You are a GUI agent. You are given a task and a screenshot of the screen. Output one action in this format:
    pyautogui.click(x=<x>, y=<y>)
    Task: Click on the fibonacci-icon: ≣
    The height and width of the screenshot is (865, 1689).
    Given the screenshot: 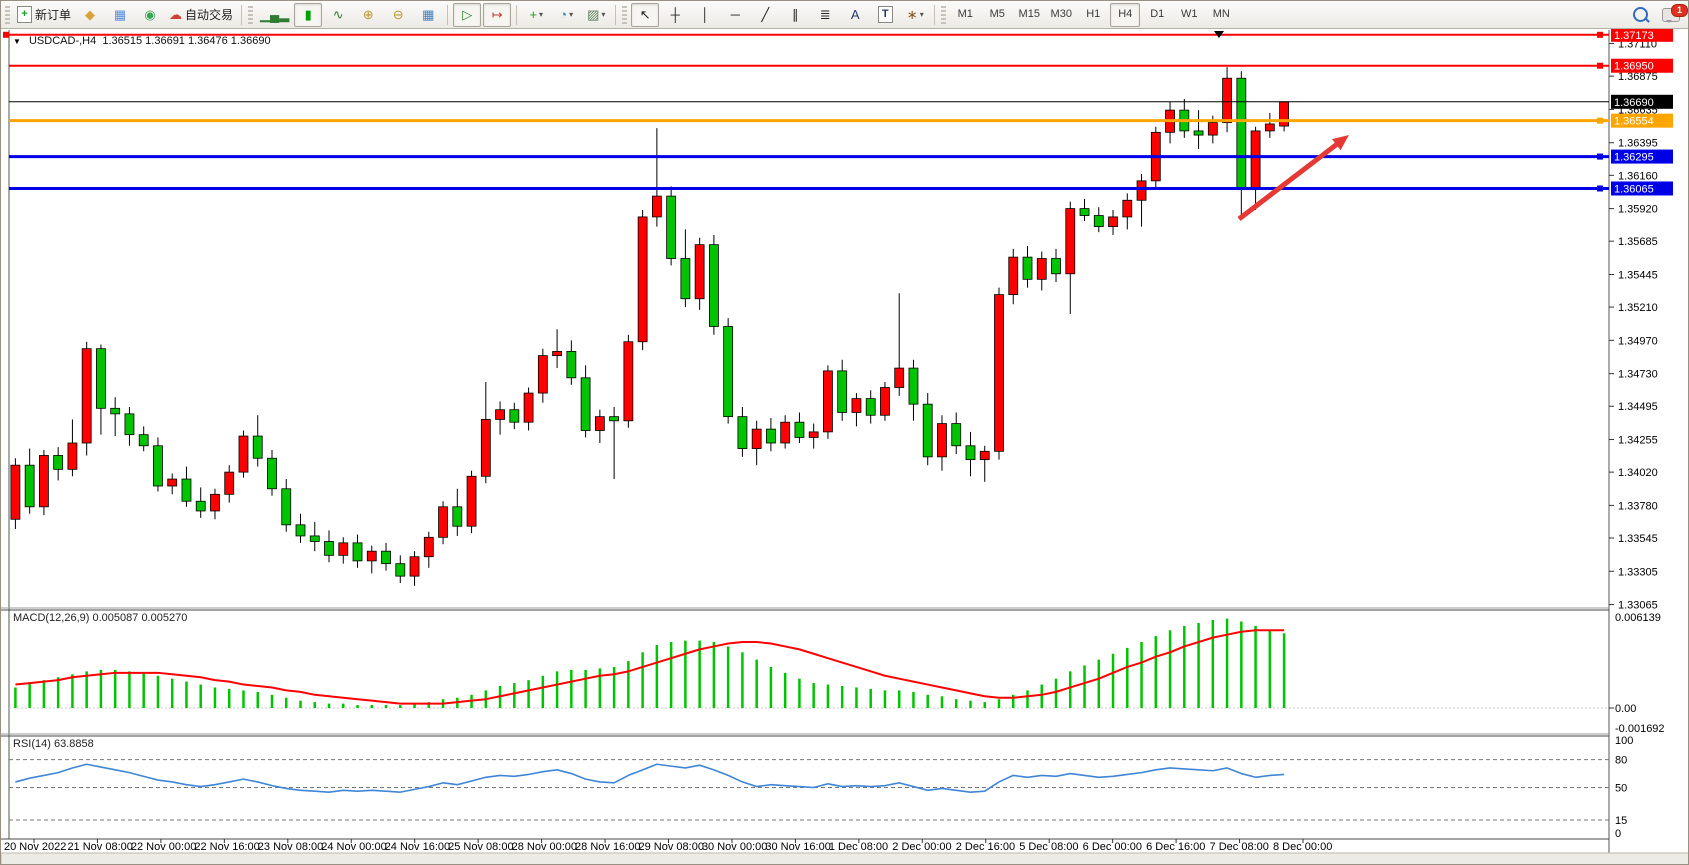 What is the action you would take?
    pyautogui.click(x=825, y=14)
    